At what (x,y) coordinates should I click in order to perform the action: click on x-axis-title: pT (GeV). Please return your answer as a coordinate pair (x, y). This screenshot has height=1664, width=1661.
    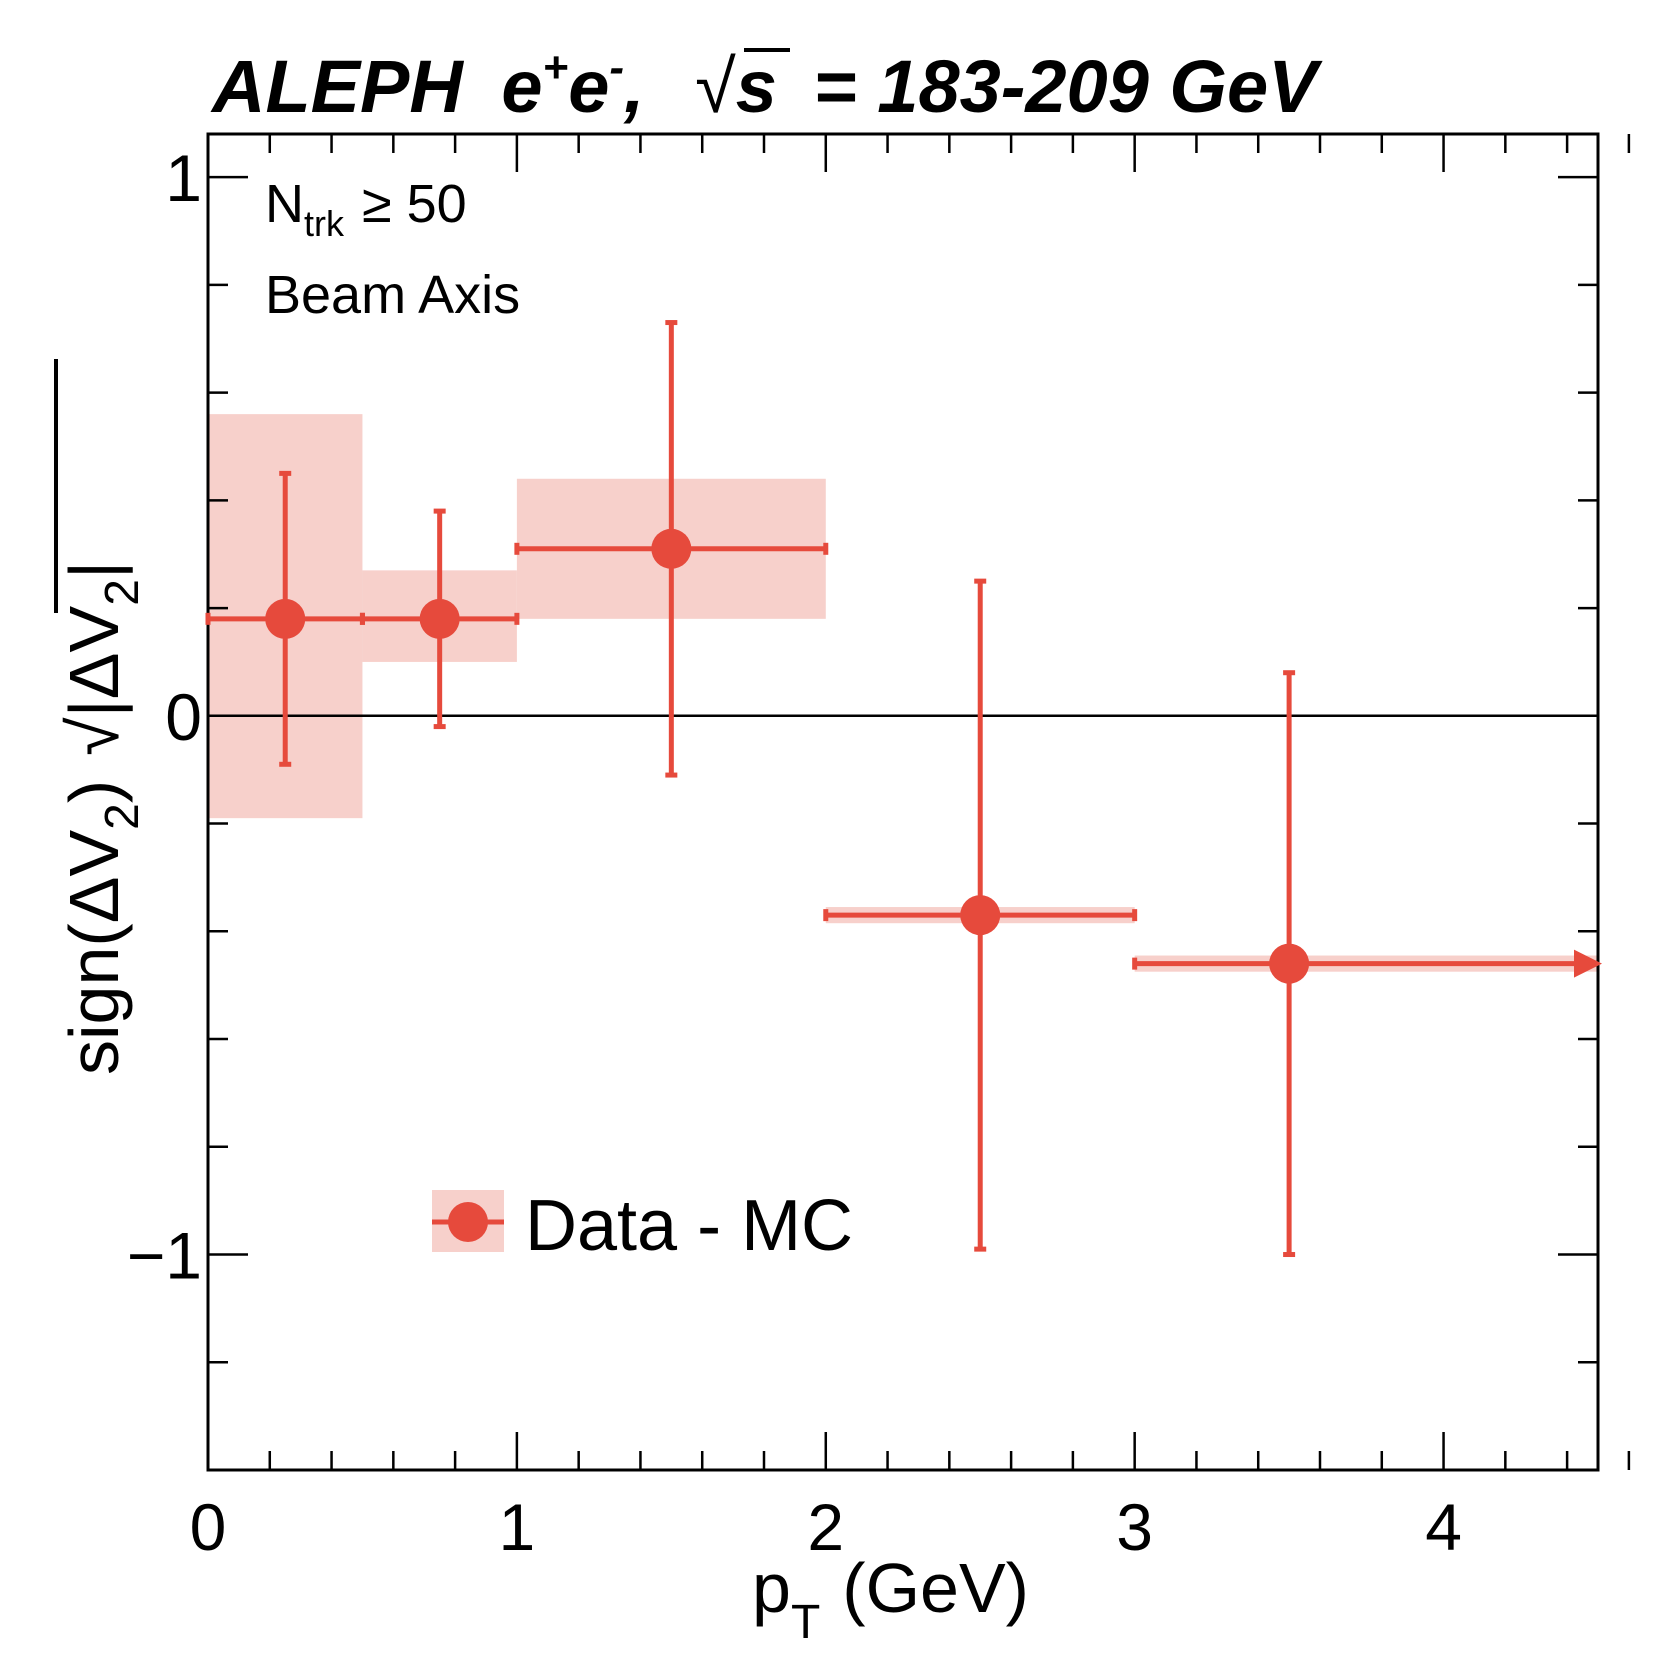
    Looking at the image, I should click on (890, 1599).